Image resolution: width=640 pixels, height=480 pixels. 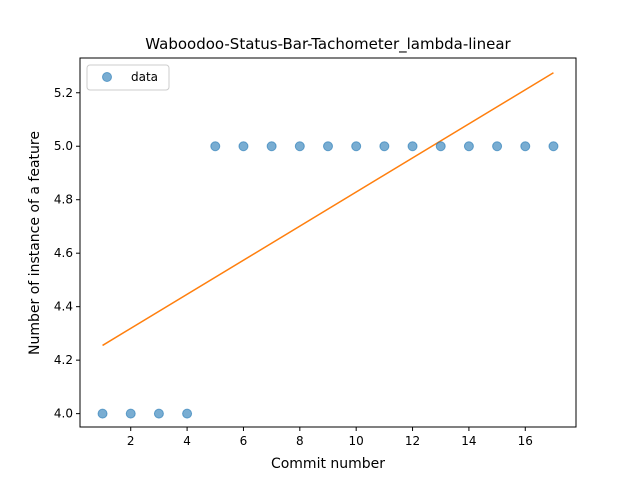 I want to click on legend-box, so click(x=128, y=77).